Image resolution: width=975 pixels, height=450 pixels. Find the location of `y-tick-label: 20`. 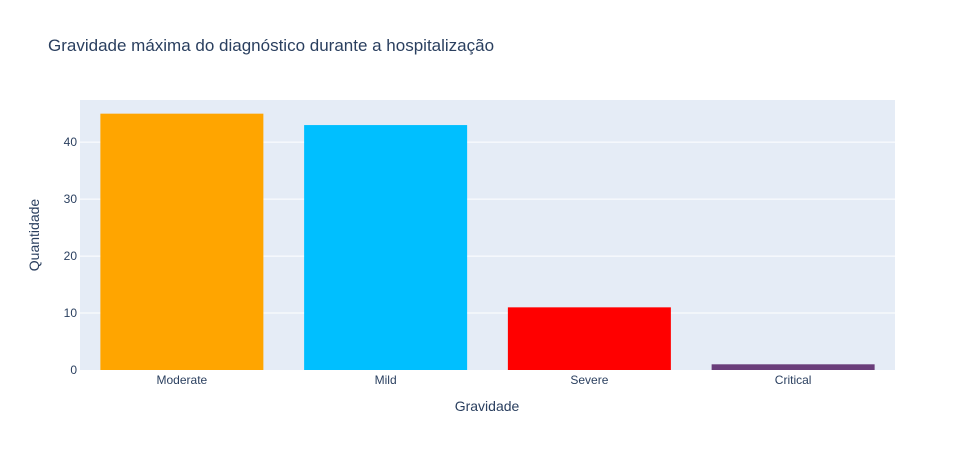

y-tick-label: 20 is located at coordinates (71, 256).